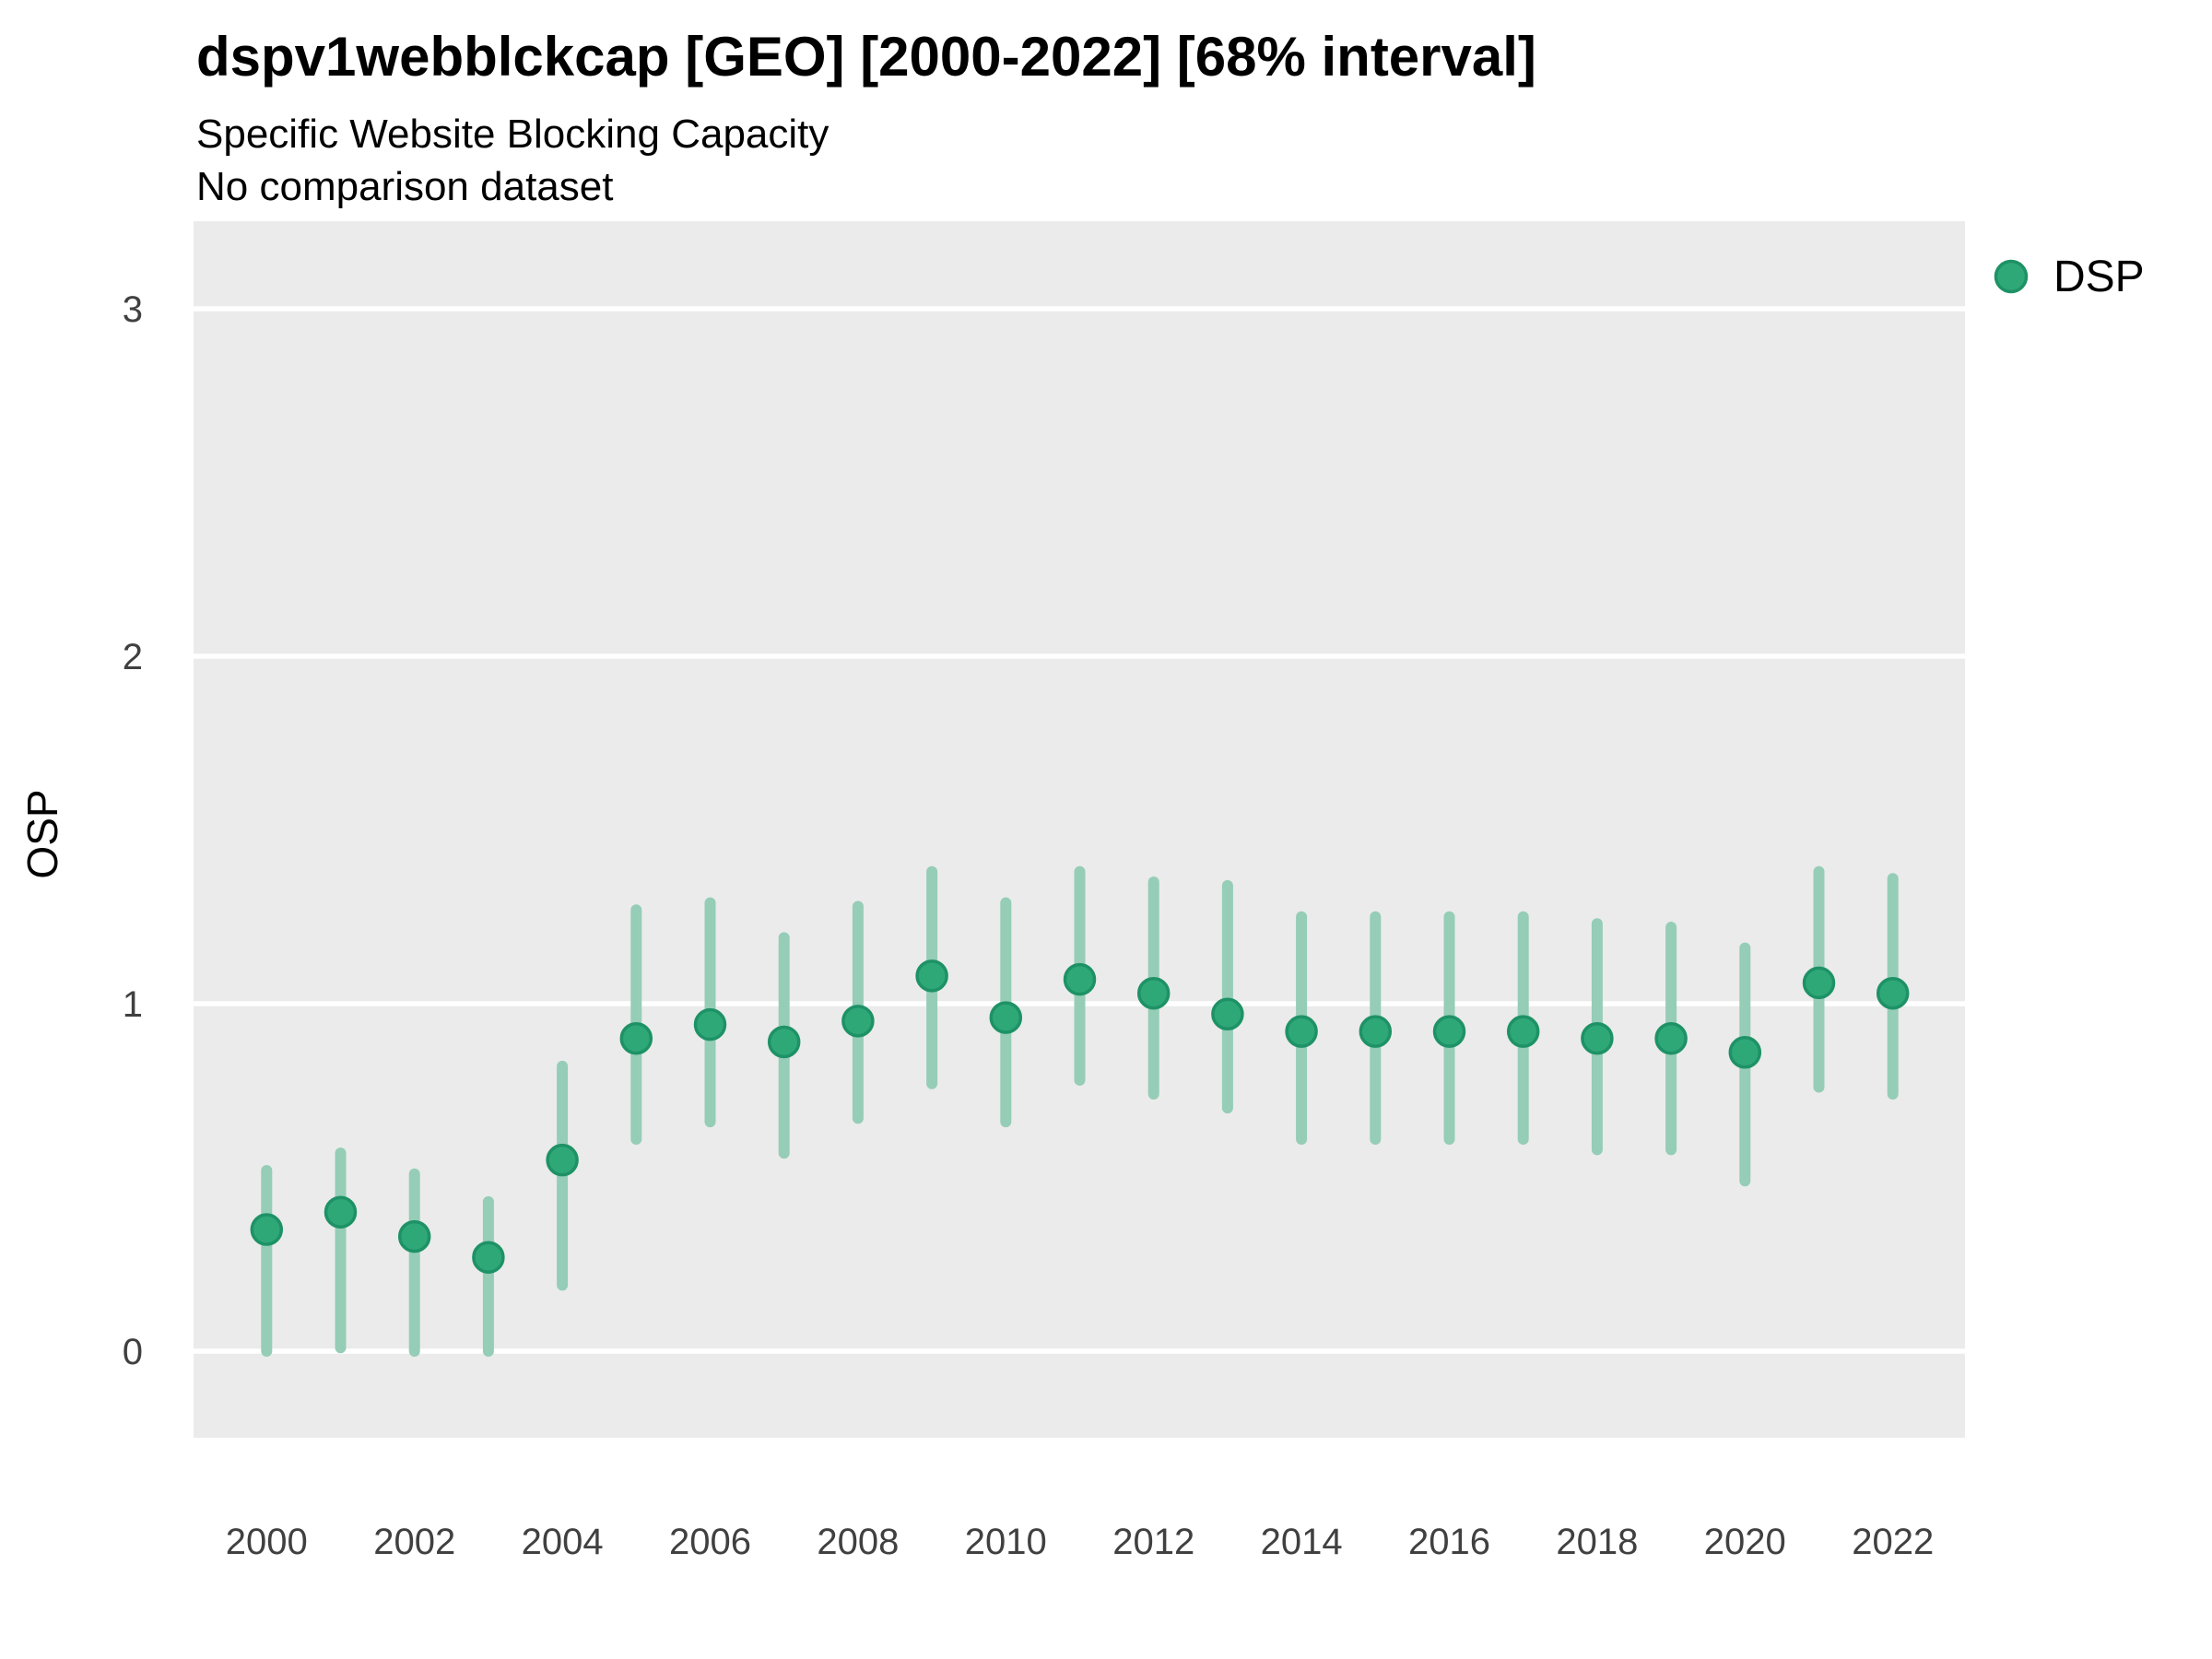 This screenshot has width=2212, height=1659. What do you see at coordinates (133, 1352) in the screenshot?
I see `y-tick-label-0: 0` at bounding box center [133, 1352].